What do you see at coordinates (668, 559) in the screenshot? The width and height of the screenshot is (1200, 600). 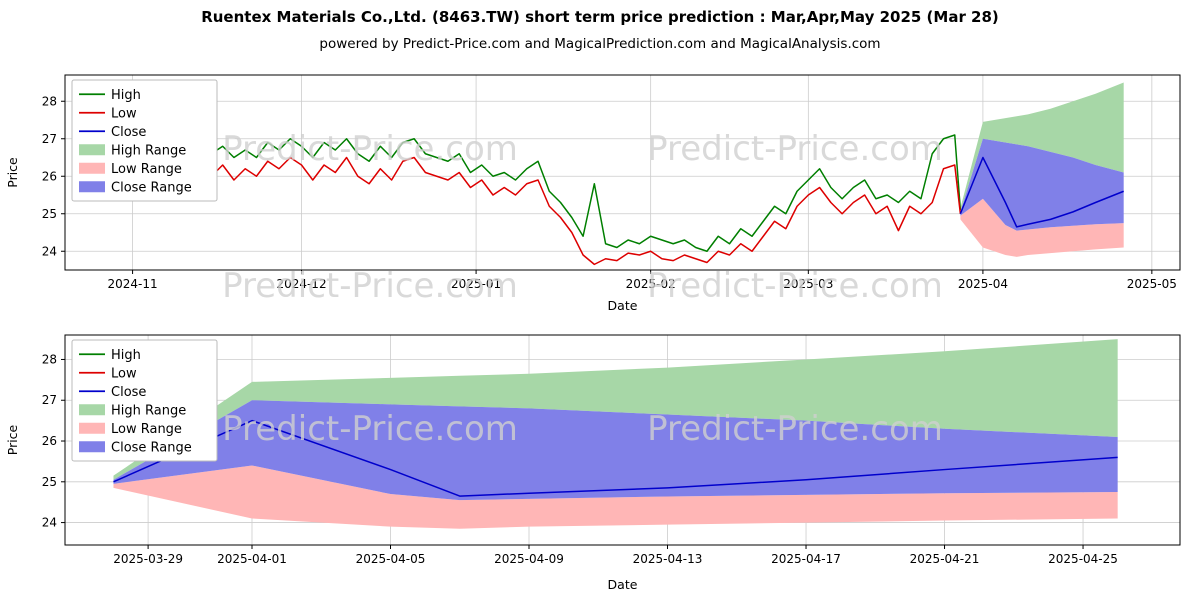 I see `x-tick-label: 2025-04-13` at bounding box center [668, 559].